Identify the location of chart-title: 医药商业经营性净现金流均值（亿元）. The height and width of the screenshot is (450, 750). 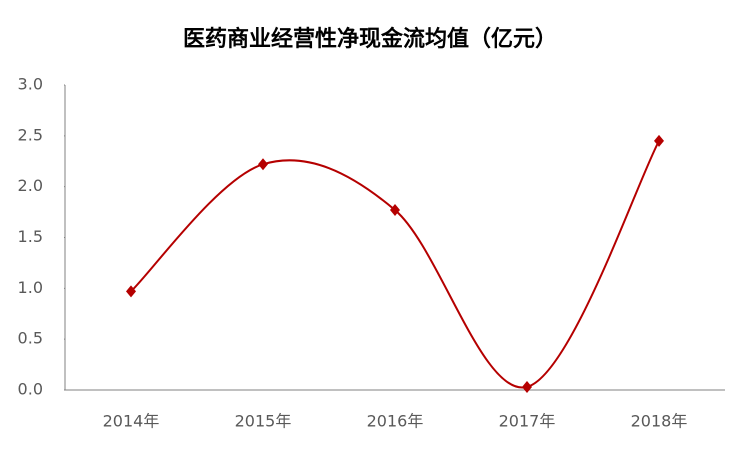
(370, 39).